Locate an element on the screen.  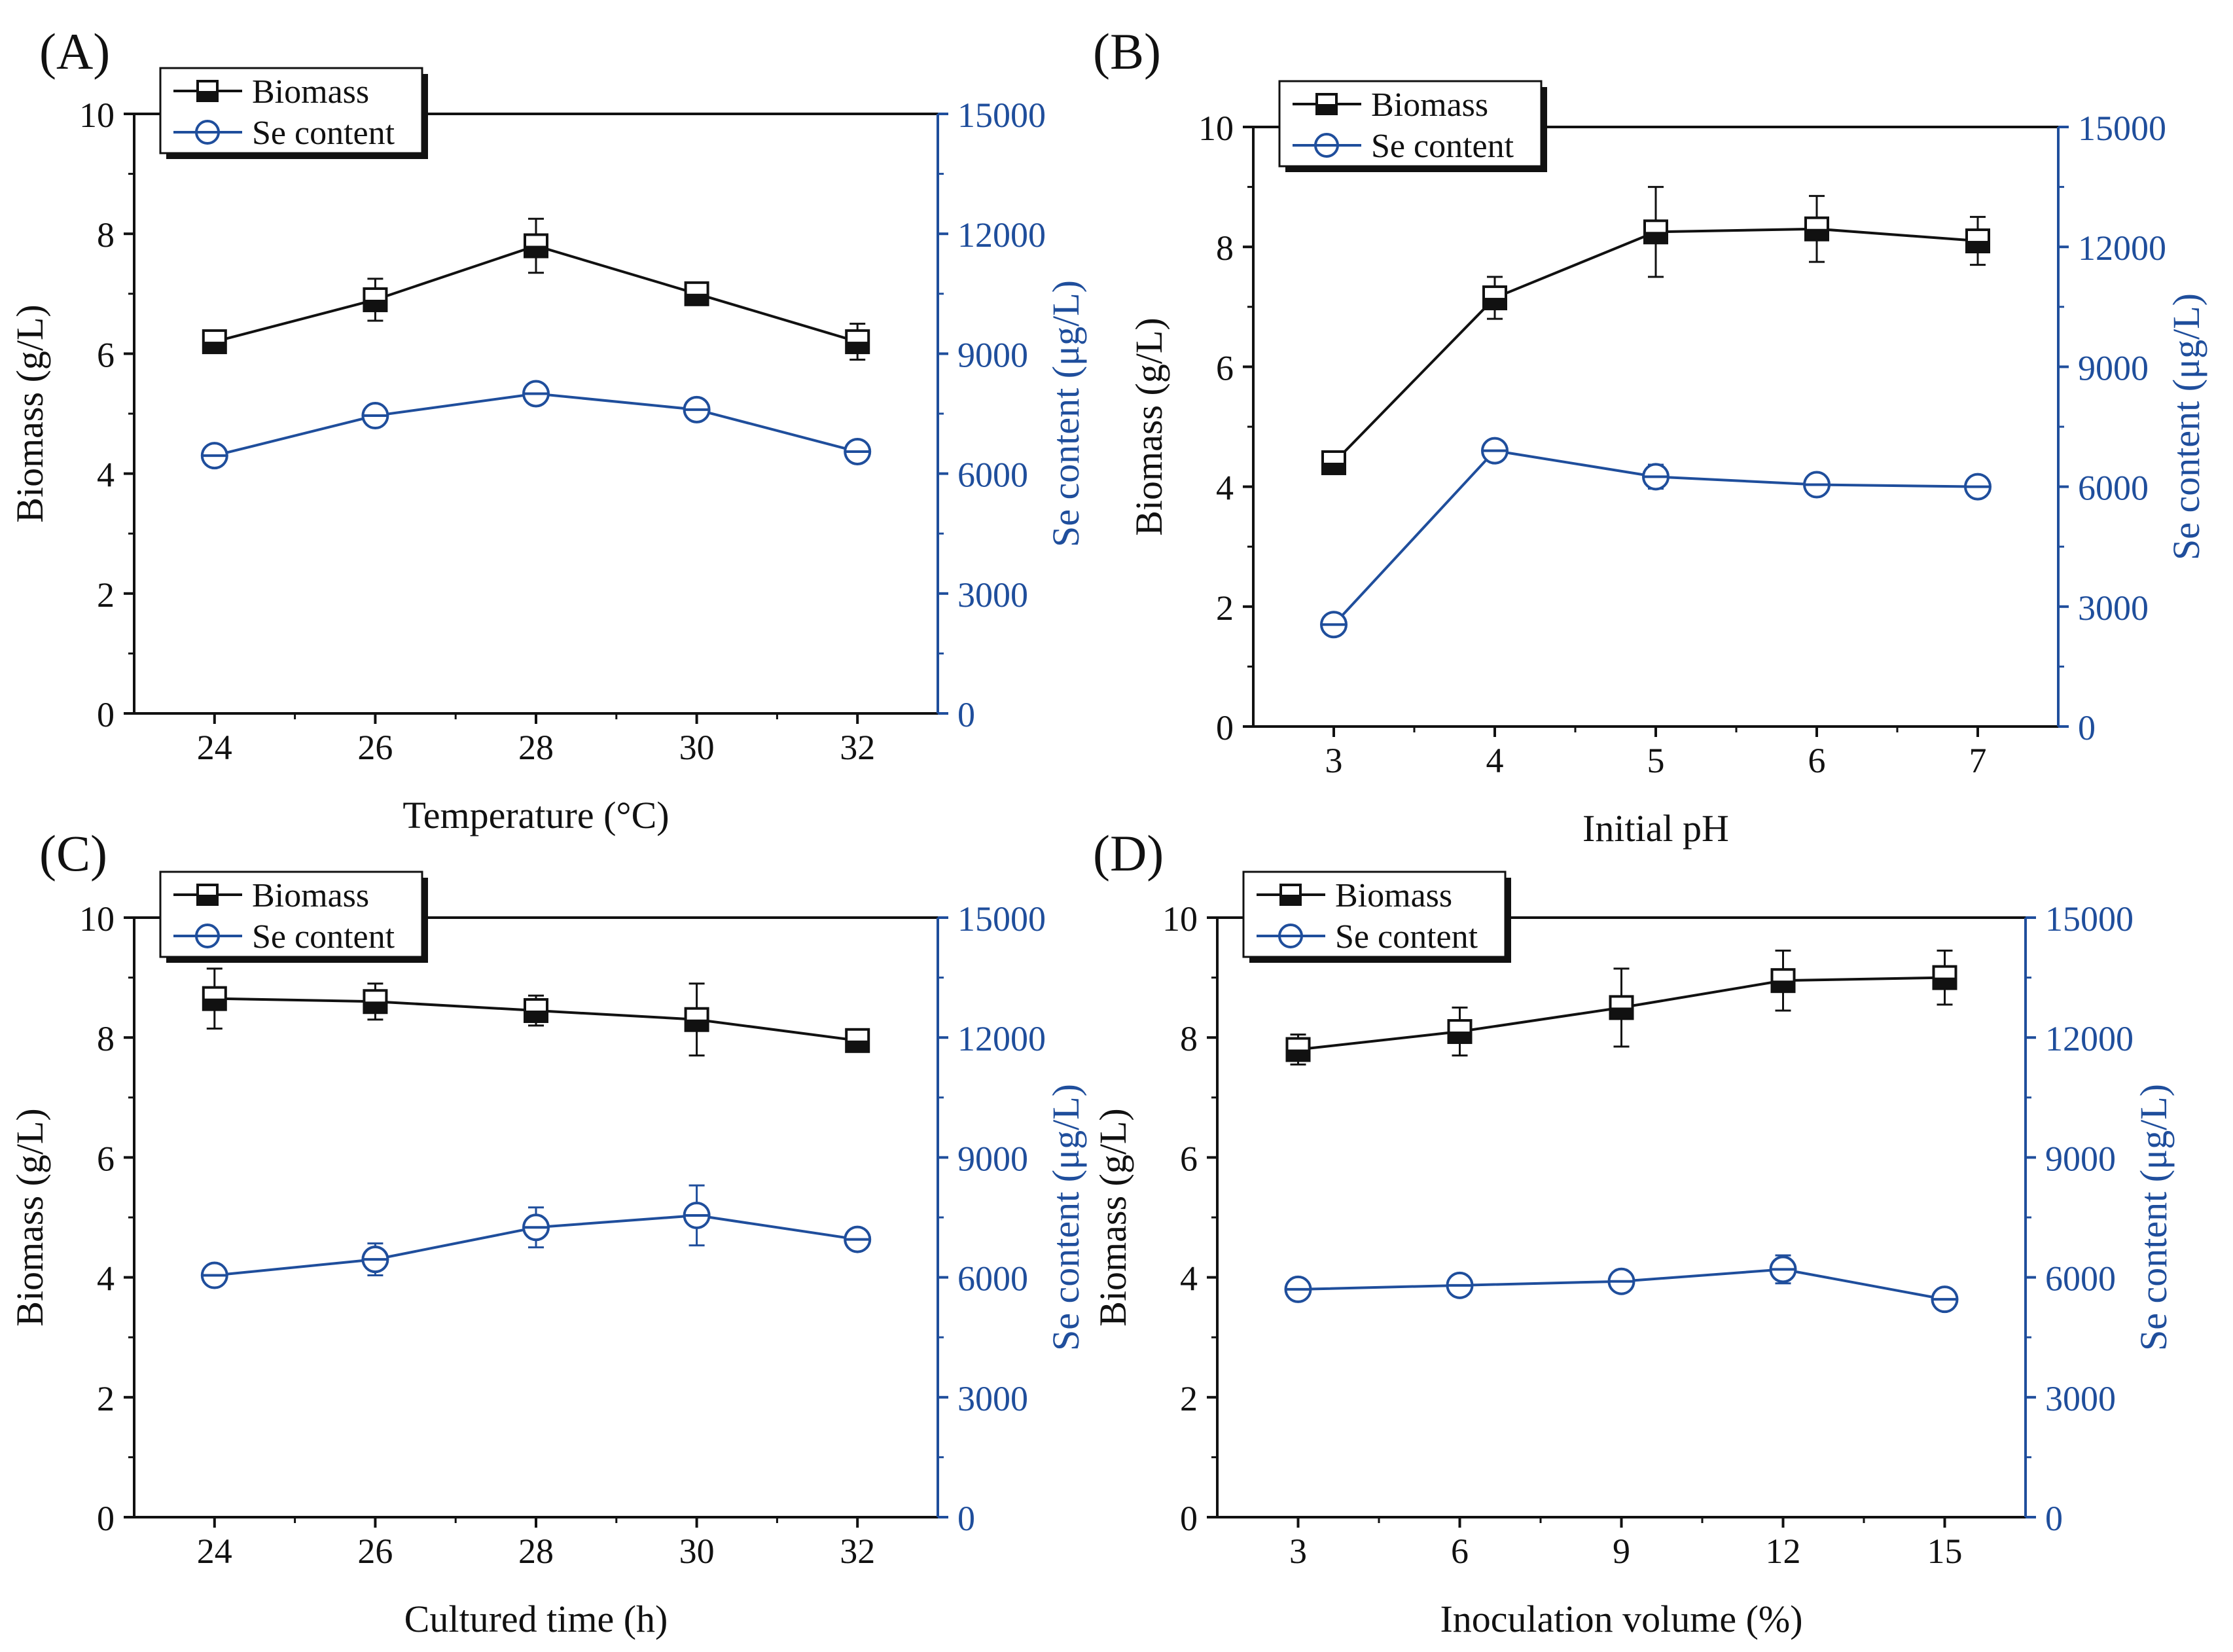
x-tick-label: 12 is located at coordinates (1783, 1552).